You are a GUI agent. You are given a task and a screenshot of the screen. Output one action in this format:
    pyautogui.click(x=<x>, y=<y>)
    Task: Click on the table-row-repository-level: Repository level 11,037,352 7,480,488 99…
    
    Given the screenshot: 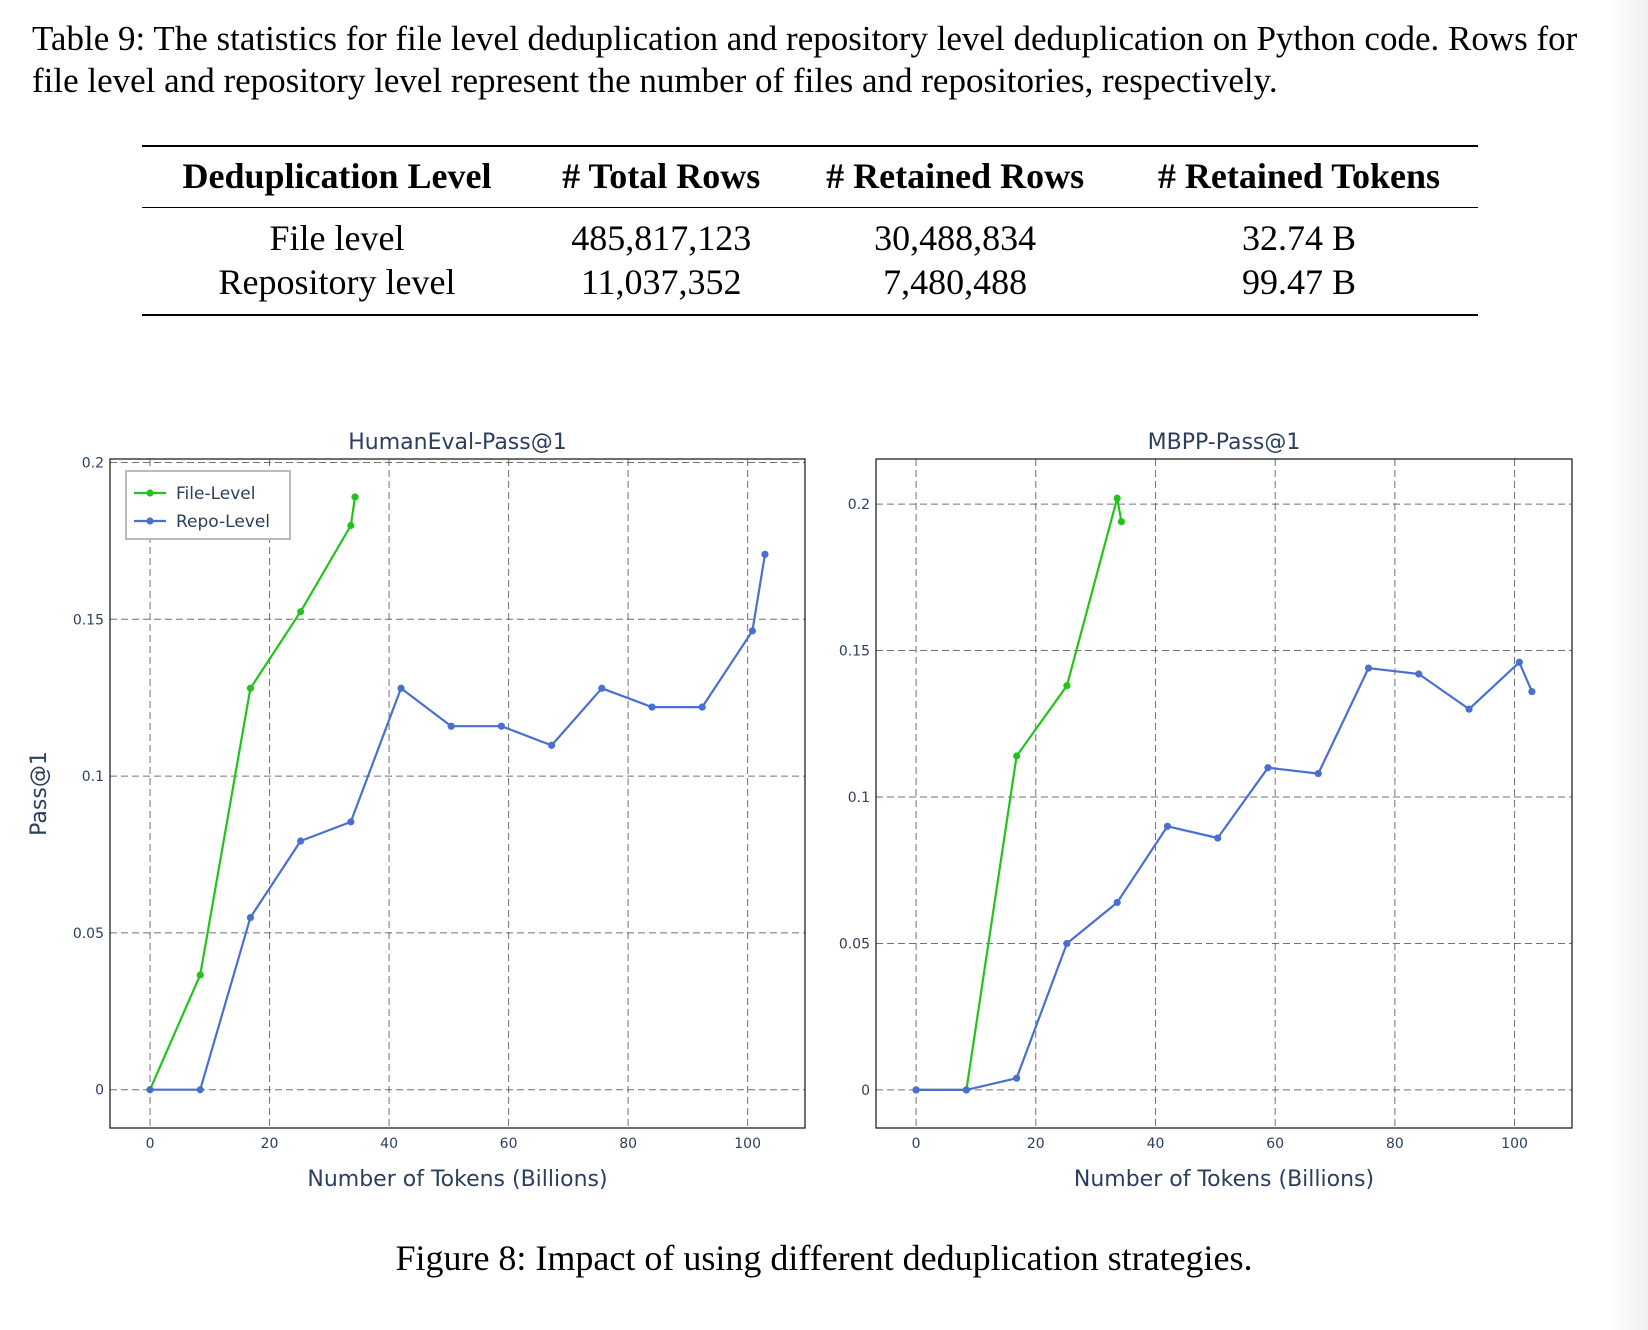 What is the action you would take?
    pyautogui.click(x=810, y=287)
    